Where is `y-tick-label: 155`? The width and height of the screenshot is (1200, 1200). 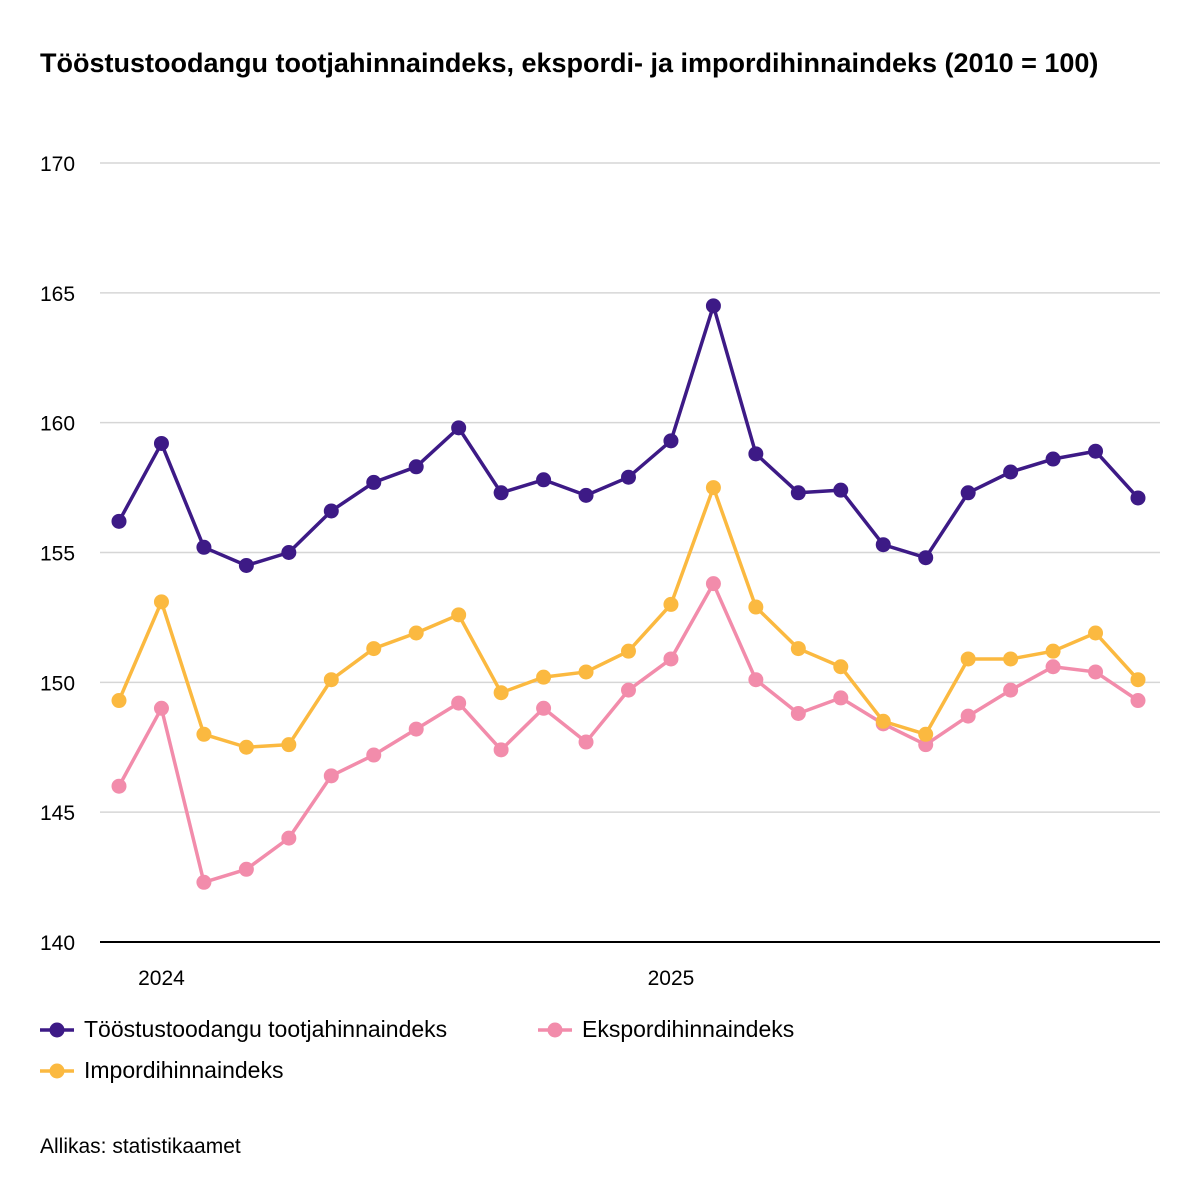
y-tick-label: 155 is located at coordinates (57, 554).